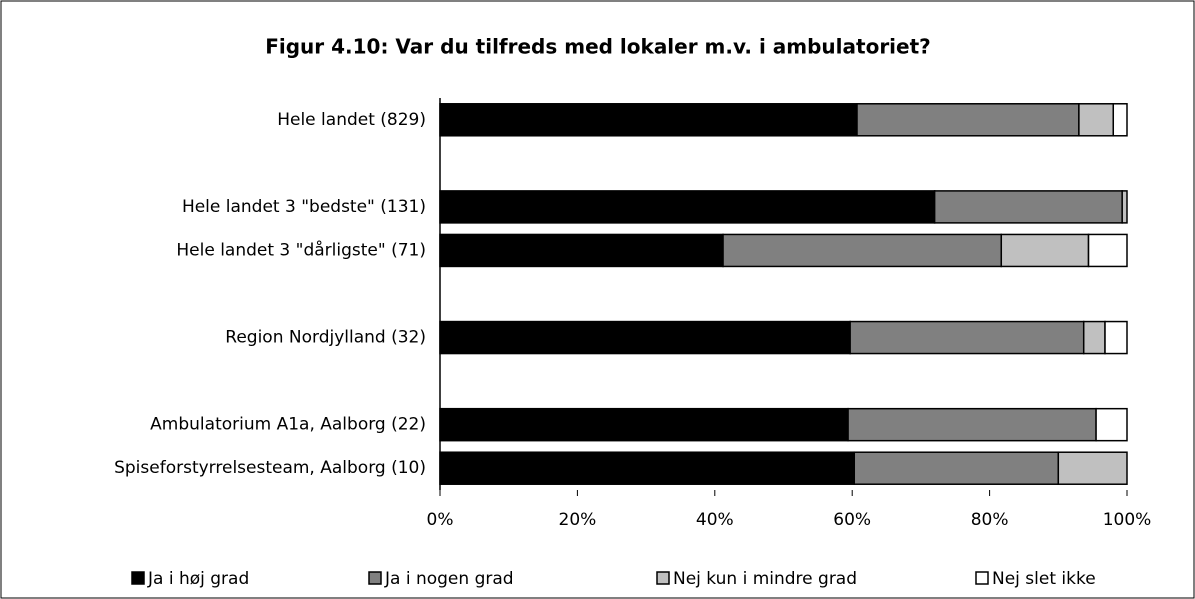 This screenshot has height=599, width=1195. I want to click on x-tick-label: 60%, so click(852, 520).